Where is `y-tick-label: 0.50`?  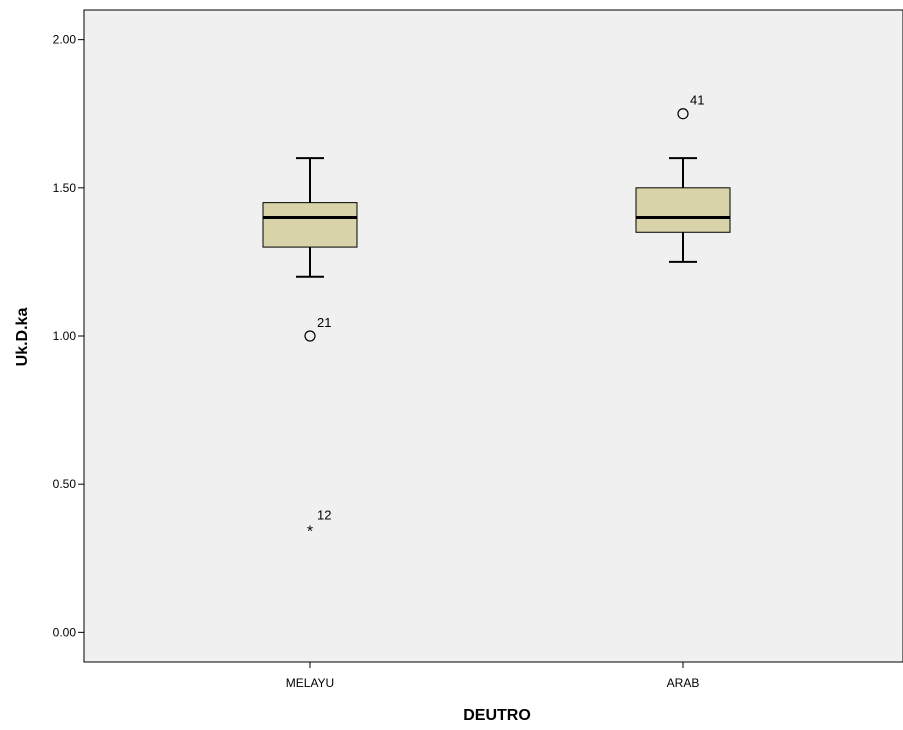
y-tick-label: 0.50 is located at coordinates (65, 484).